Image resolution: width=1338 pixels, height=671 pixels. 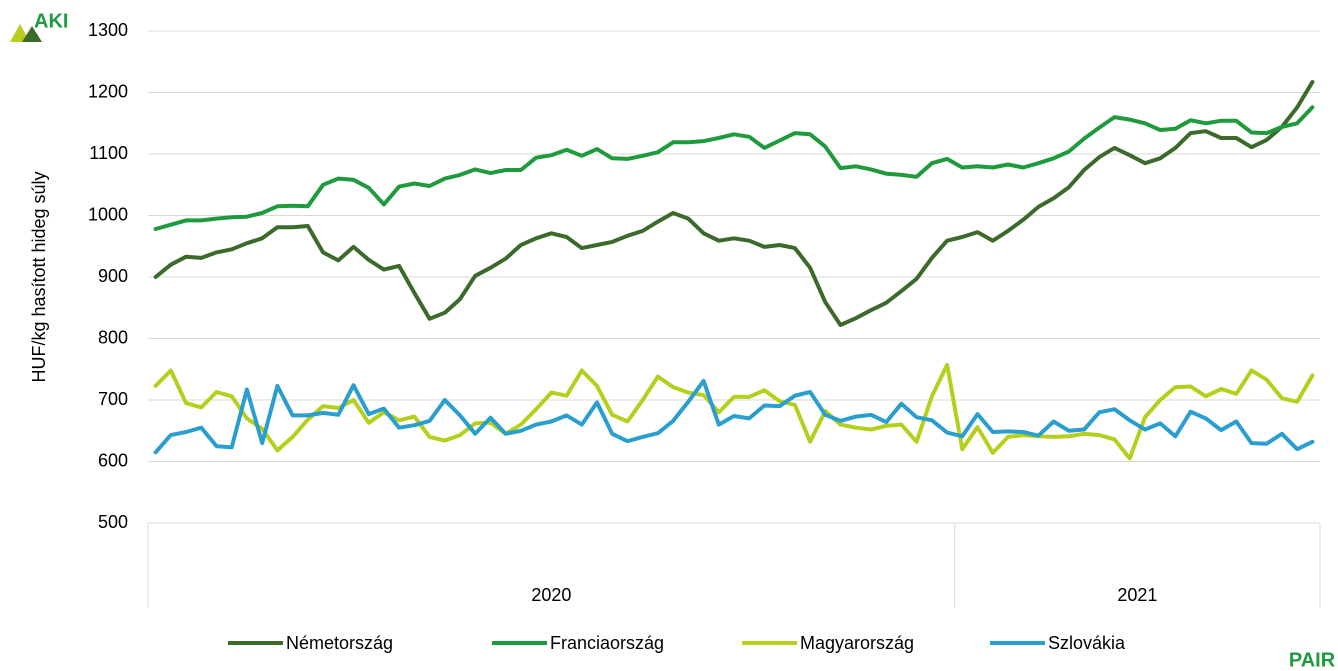 I want to click on legend-label: Franciaország, so click(x=607, y=643).